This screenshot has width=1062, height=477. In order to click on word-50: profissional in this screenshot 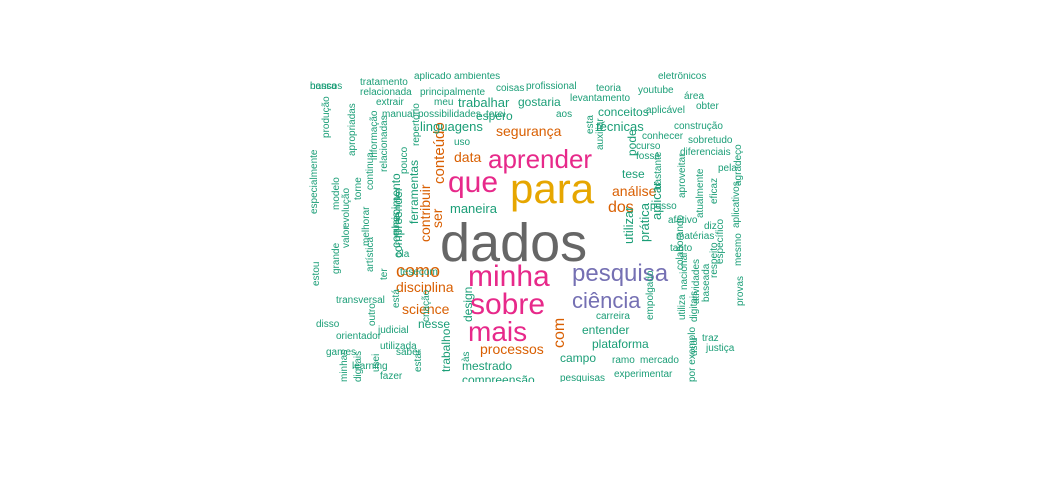, I will do `click(551, 86)`.